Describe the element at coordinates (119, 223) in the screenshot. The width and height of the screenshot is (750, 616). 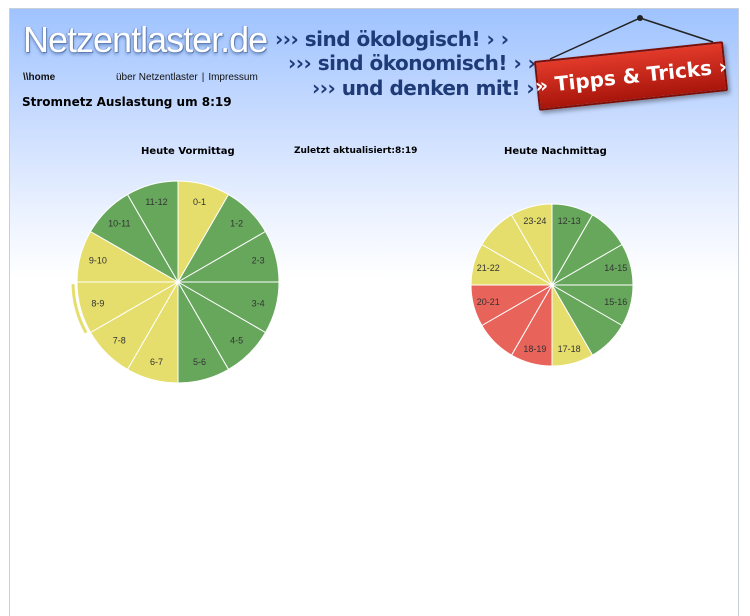
I see `slice-label-10-11: 10-11` at that location.